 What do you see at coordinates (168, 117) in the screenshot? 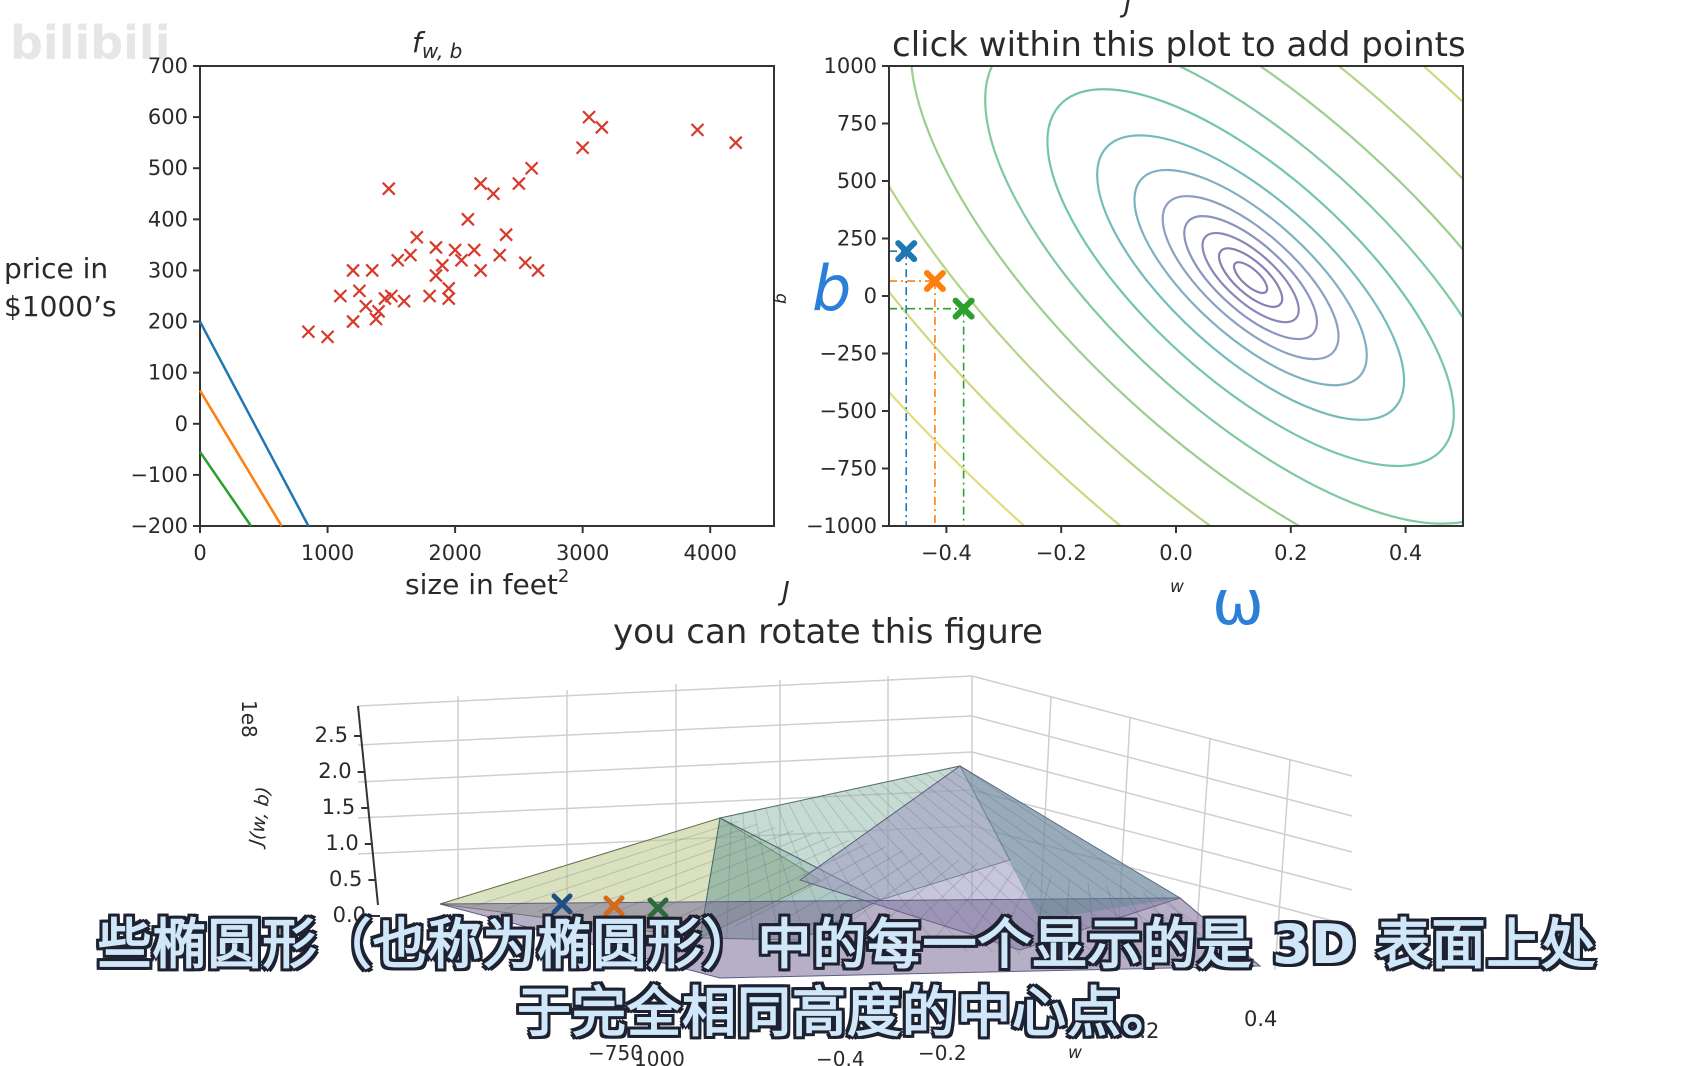
I see `left-y-tick-label: 600` at bounding box center [168, 117].